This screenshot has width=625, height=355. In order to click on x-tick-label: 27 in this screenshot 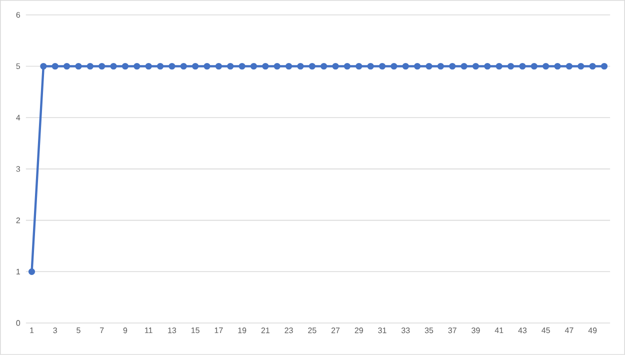, I will do `click(335, 331)`.